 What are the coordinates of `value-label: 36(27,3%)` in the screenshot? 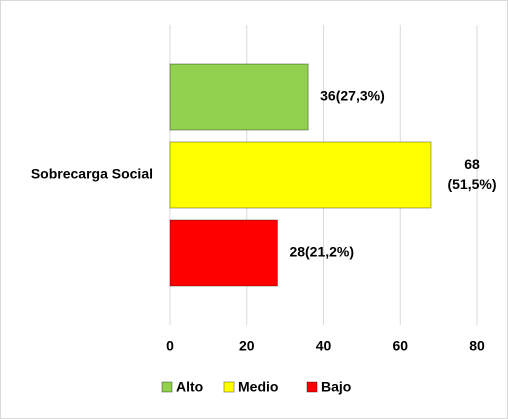 It's located at (352, 96).